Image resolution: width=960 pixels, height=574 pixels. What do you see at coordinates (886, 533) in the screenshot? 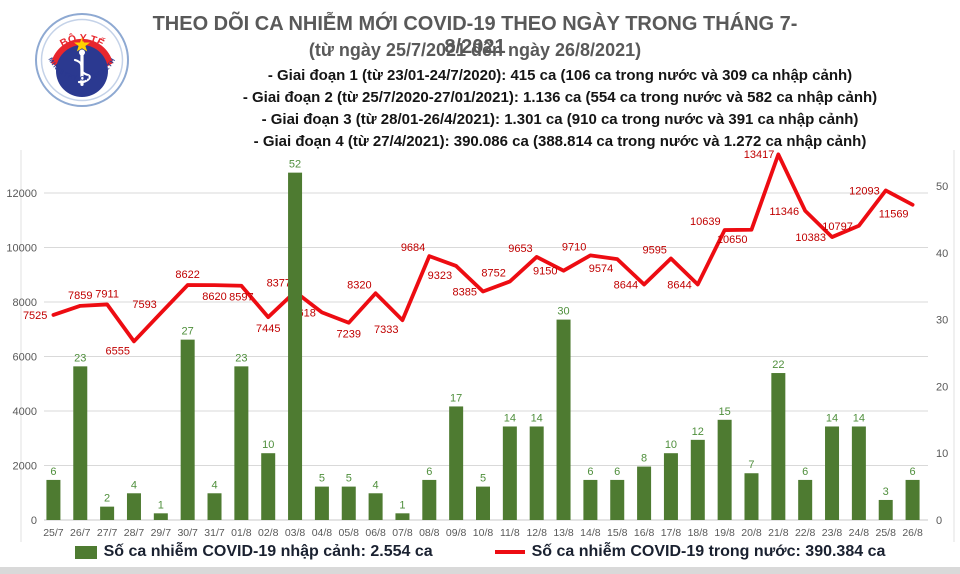
I see `x-axis-tick-label: 25/8` at bounding box center [886, 533].